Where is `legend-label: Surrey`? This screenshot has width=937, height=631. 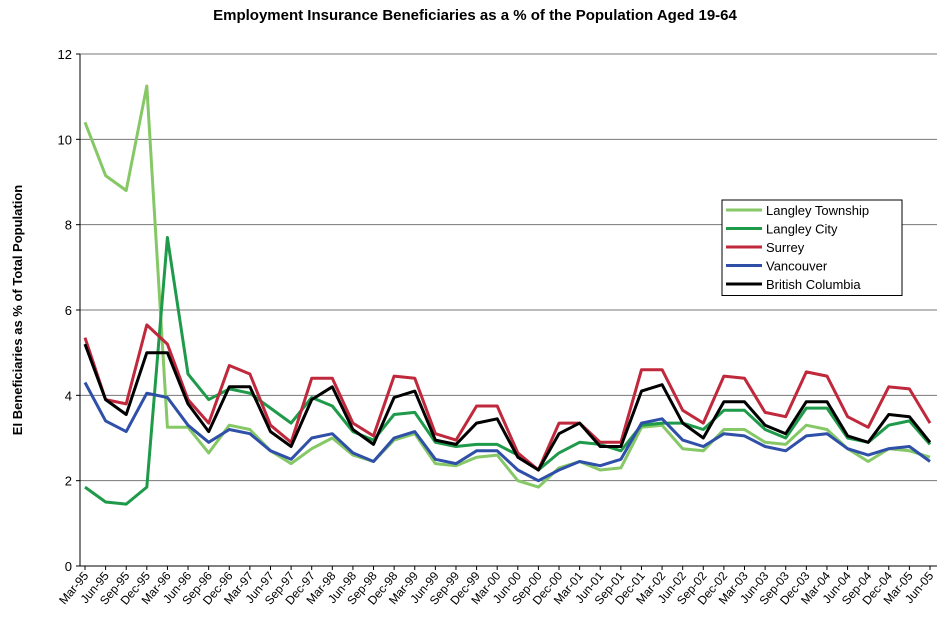 legend-label: Surrey is located at coordinates (785, 247).